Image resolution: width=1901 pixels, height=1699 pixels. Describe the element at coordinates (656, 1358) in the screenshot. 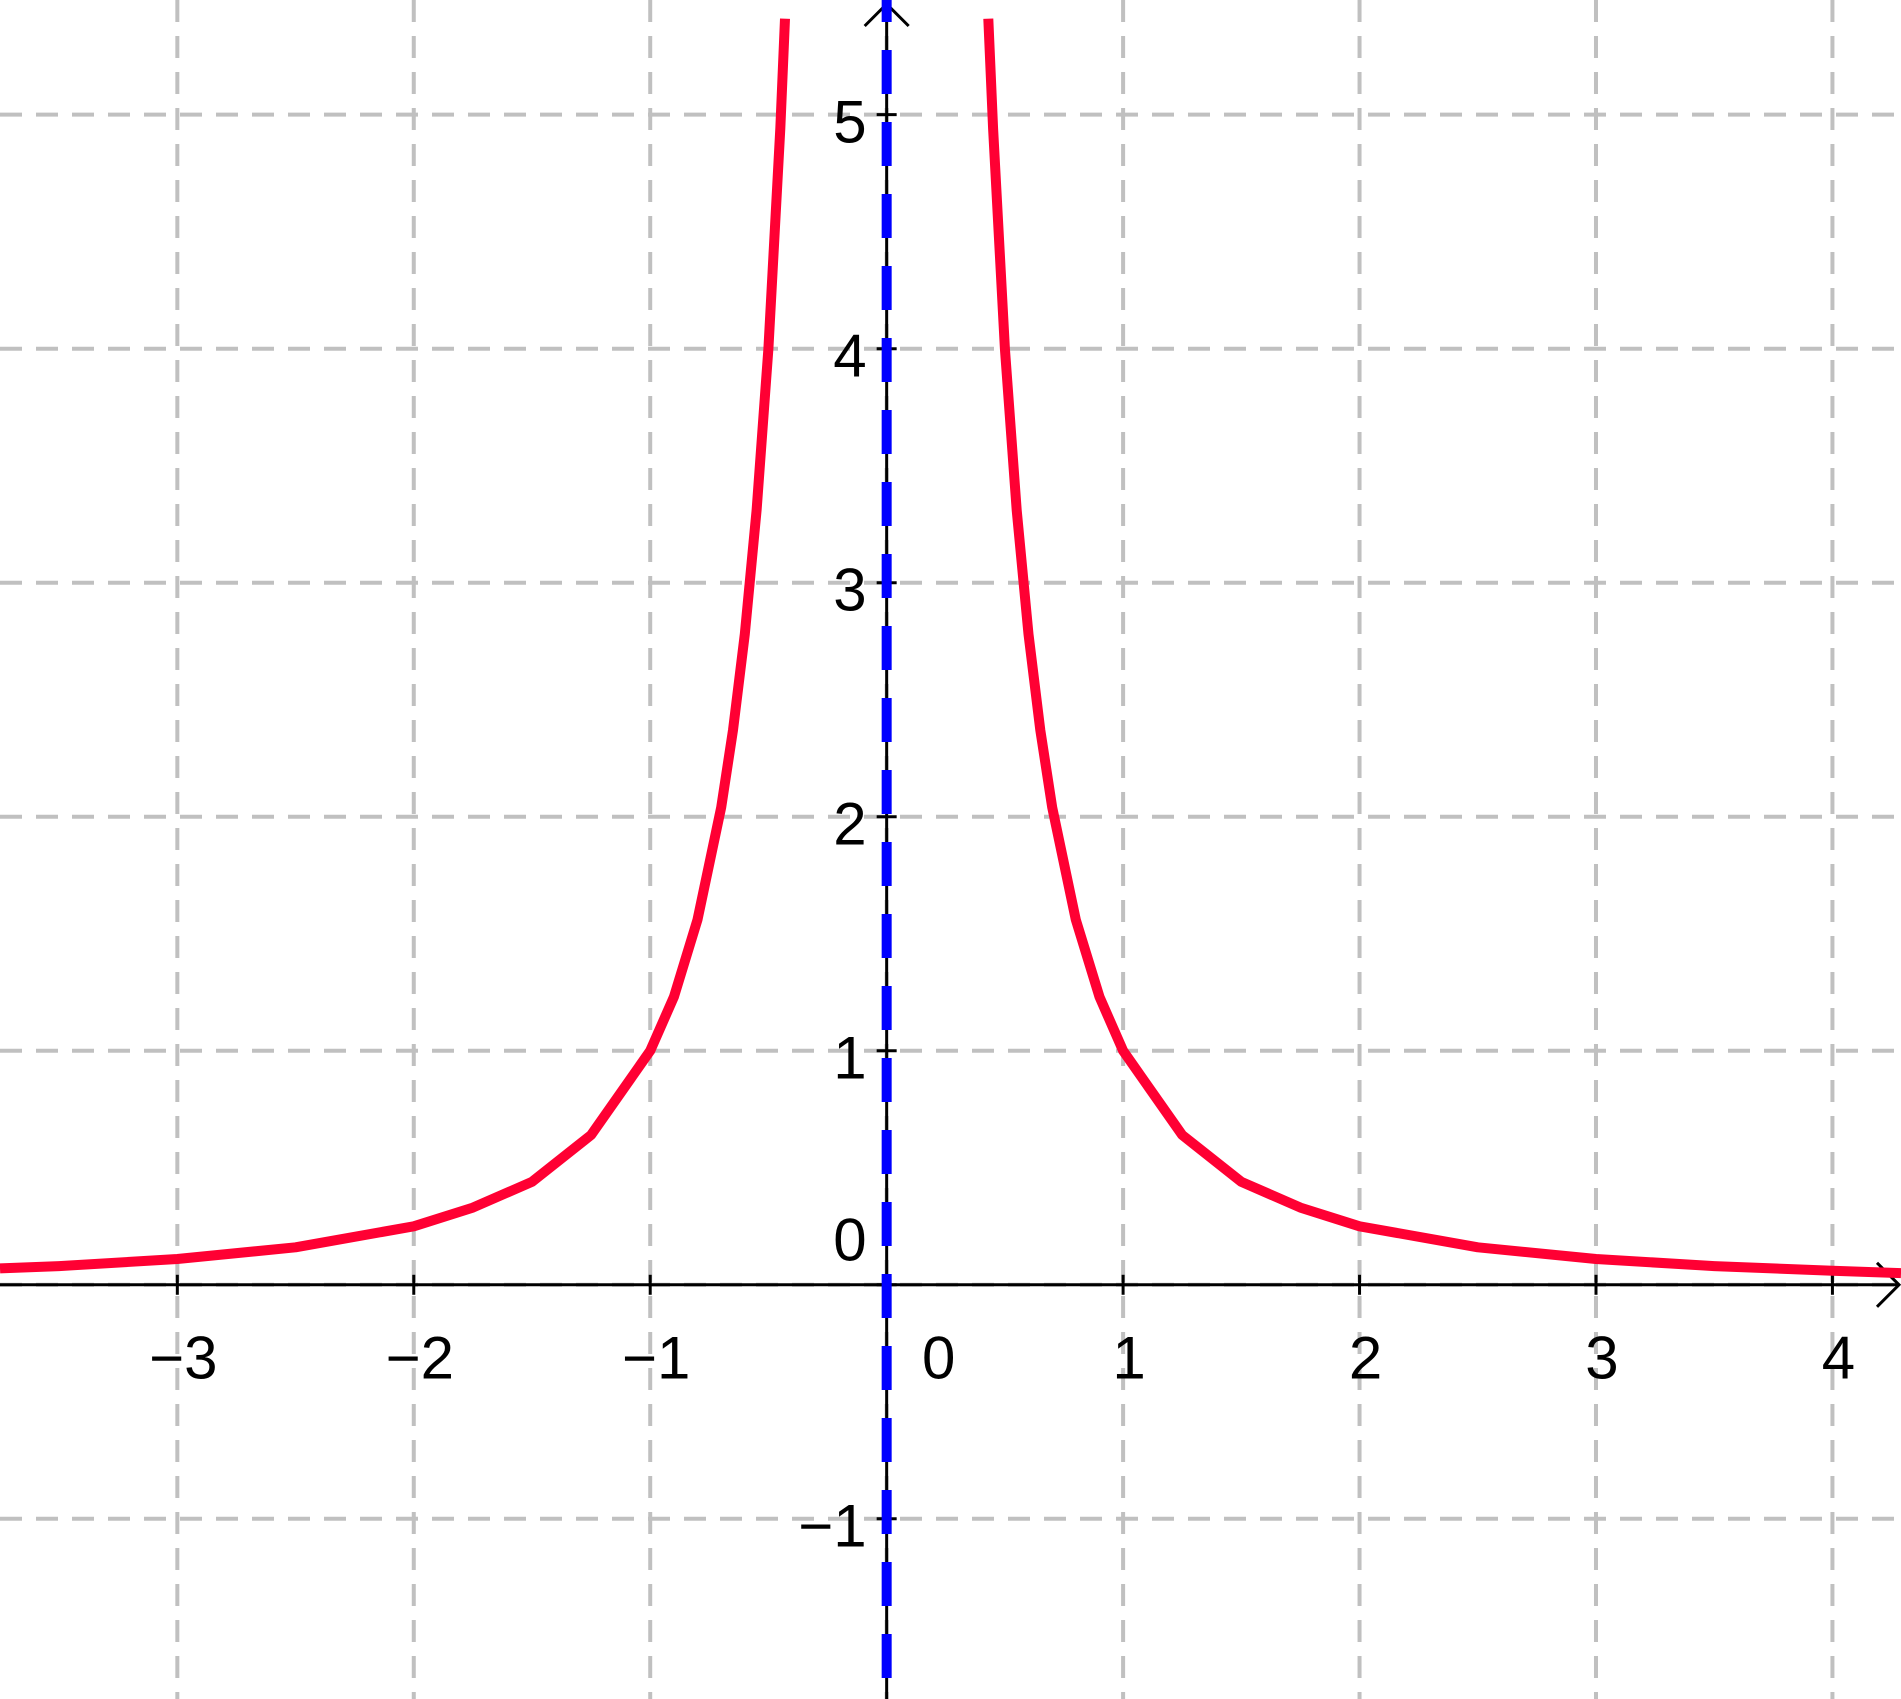

I see `x-tick-label: −1` at that location.